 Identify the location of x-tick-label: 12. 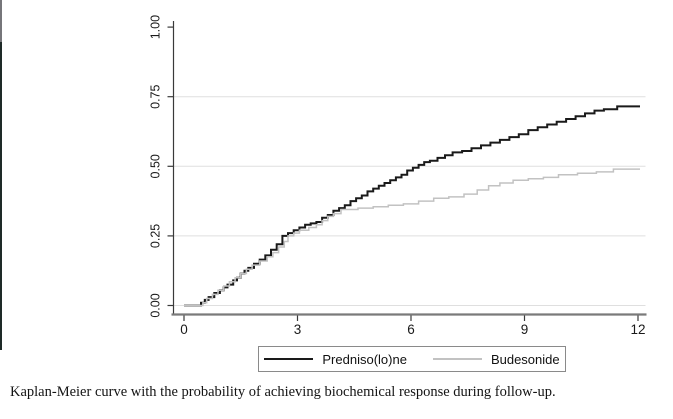
(637, 329).